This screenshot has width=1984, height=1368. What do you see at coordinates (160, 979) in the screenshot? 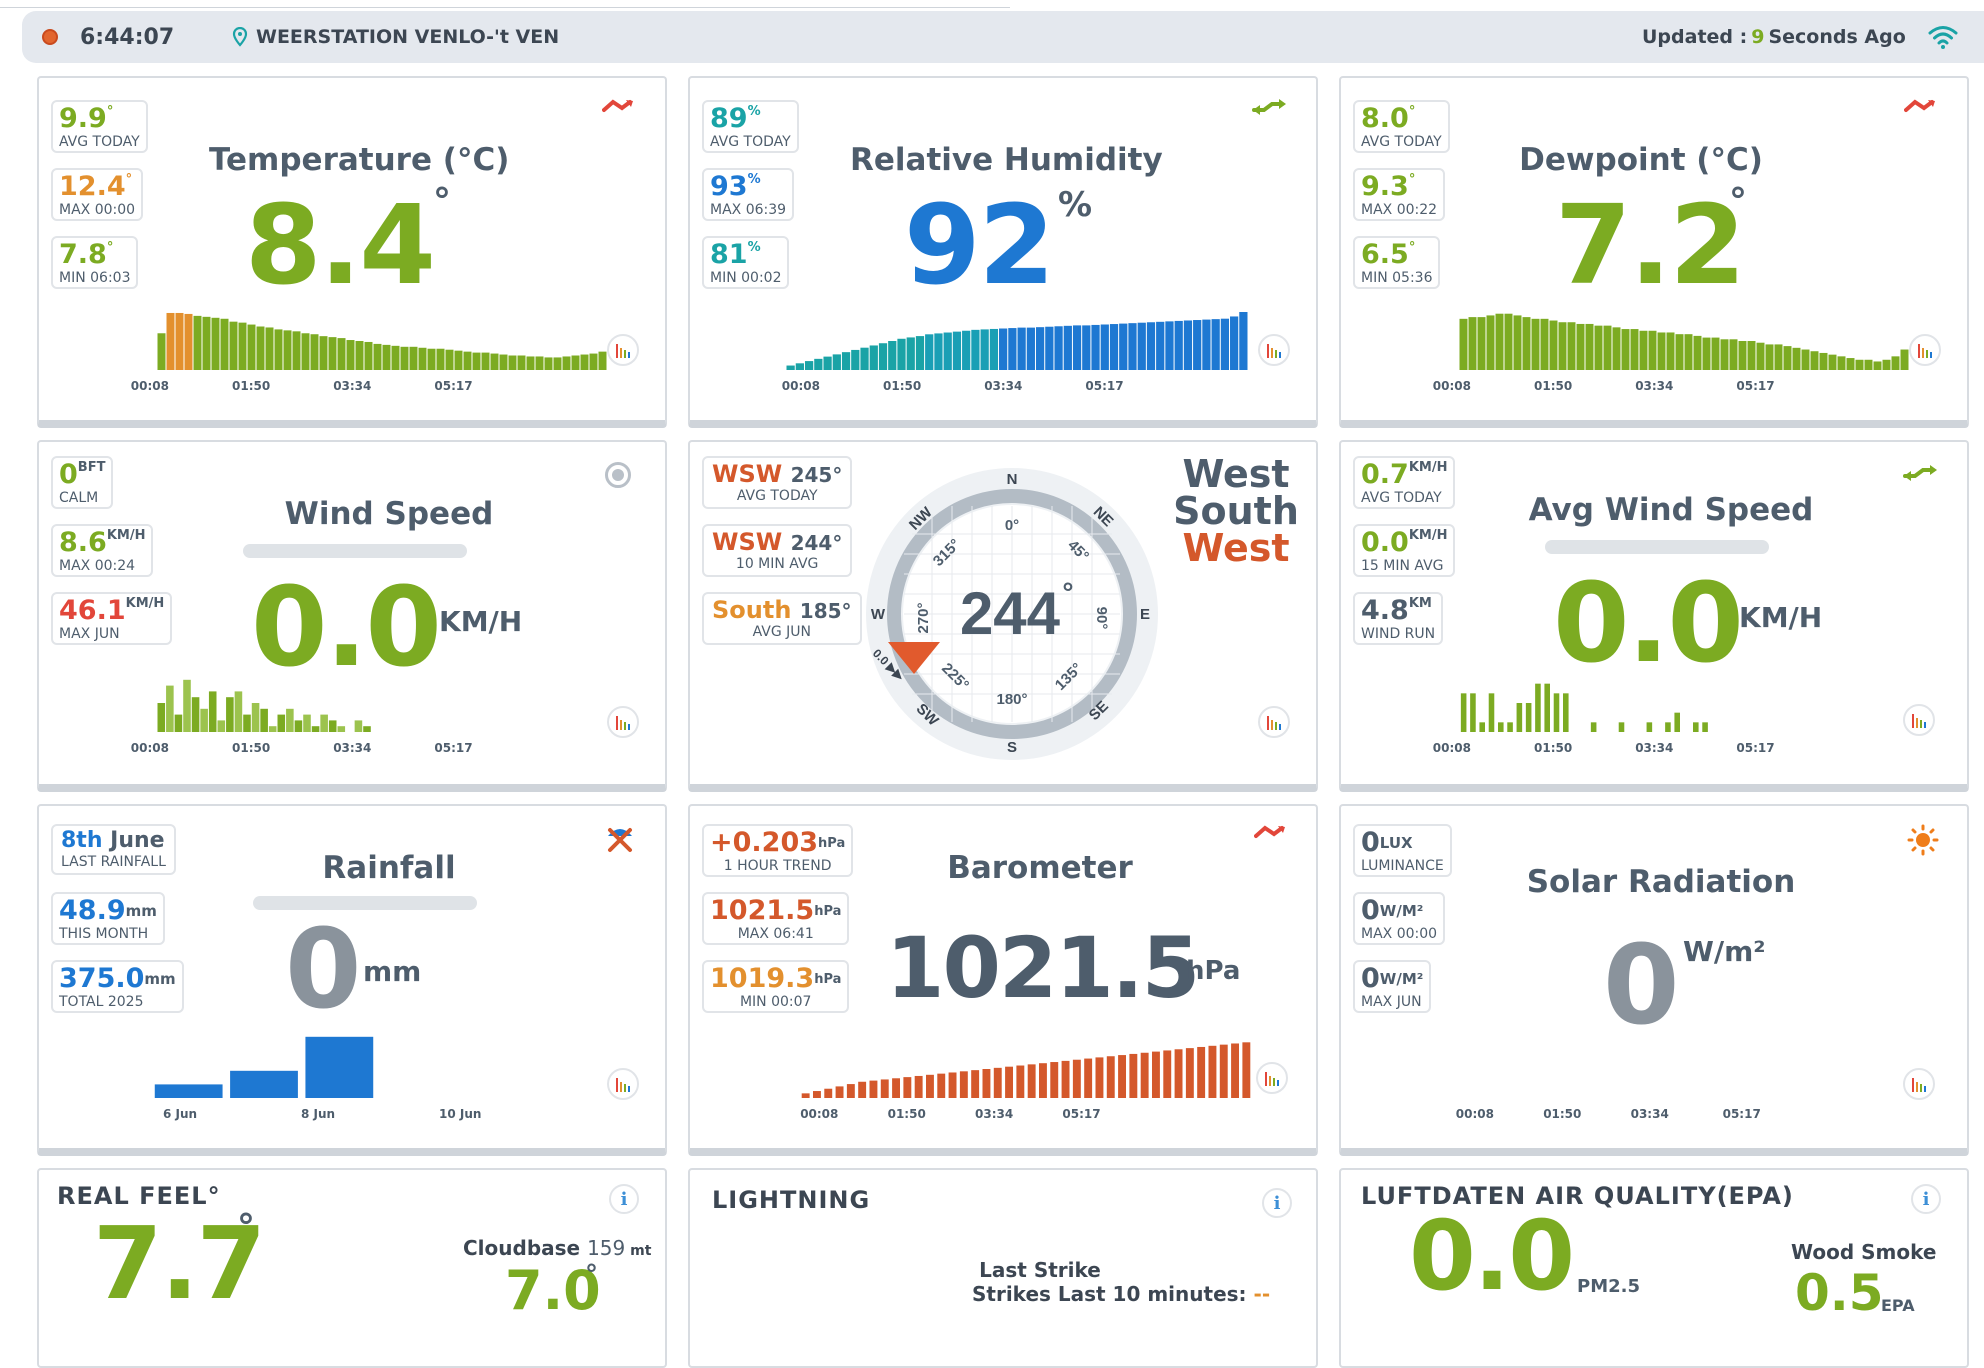
I see `rain-year-unit: mm` at bounding box center [160, 979].